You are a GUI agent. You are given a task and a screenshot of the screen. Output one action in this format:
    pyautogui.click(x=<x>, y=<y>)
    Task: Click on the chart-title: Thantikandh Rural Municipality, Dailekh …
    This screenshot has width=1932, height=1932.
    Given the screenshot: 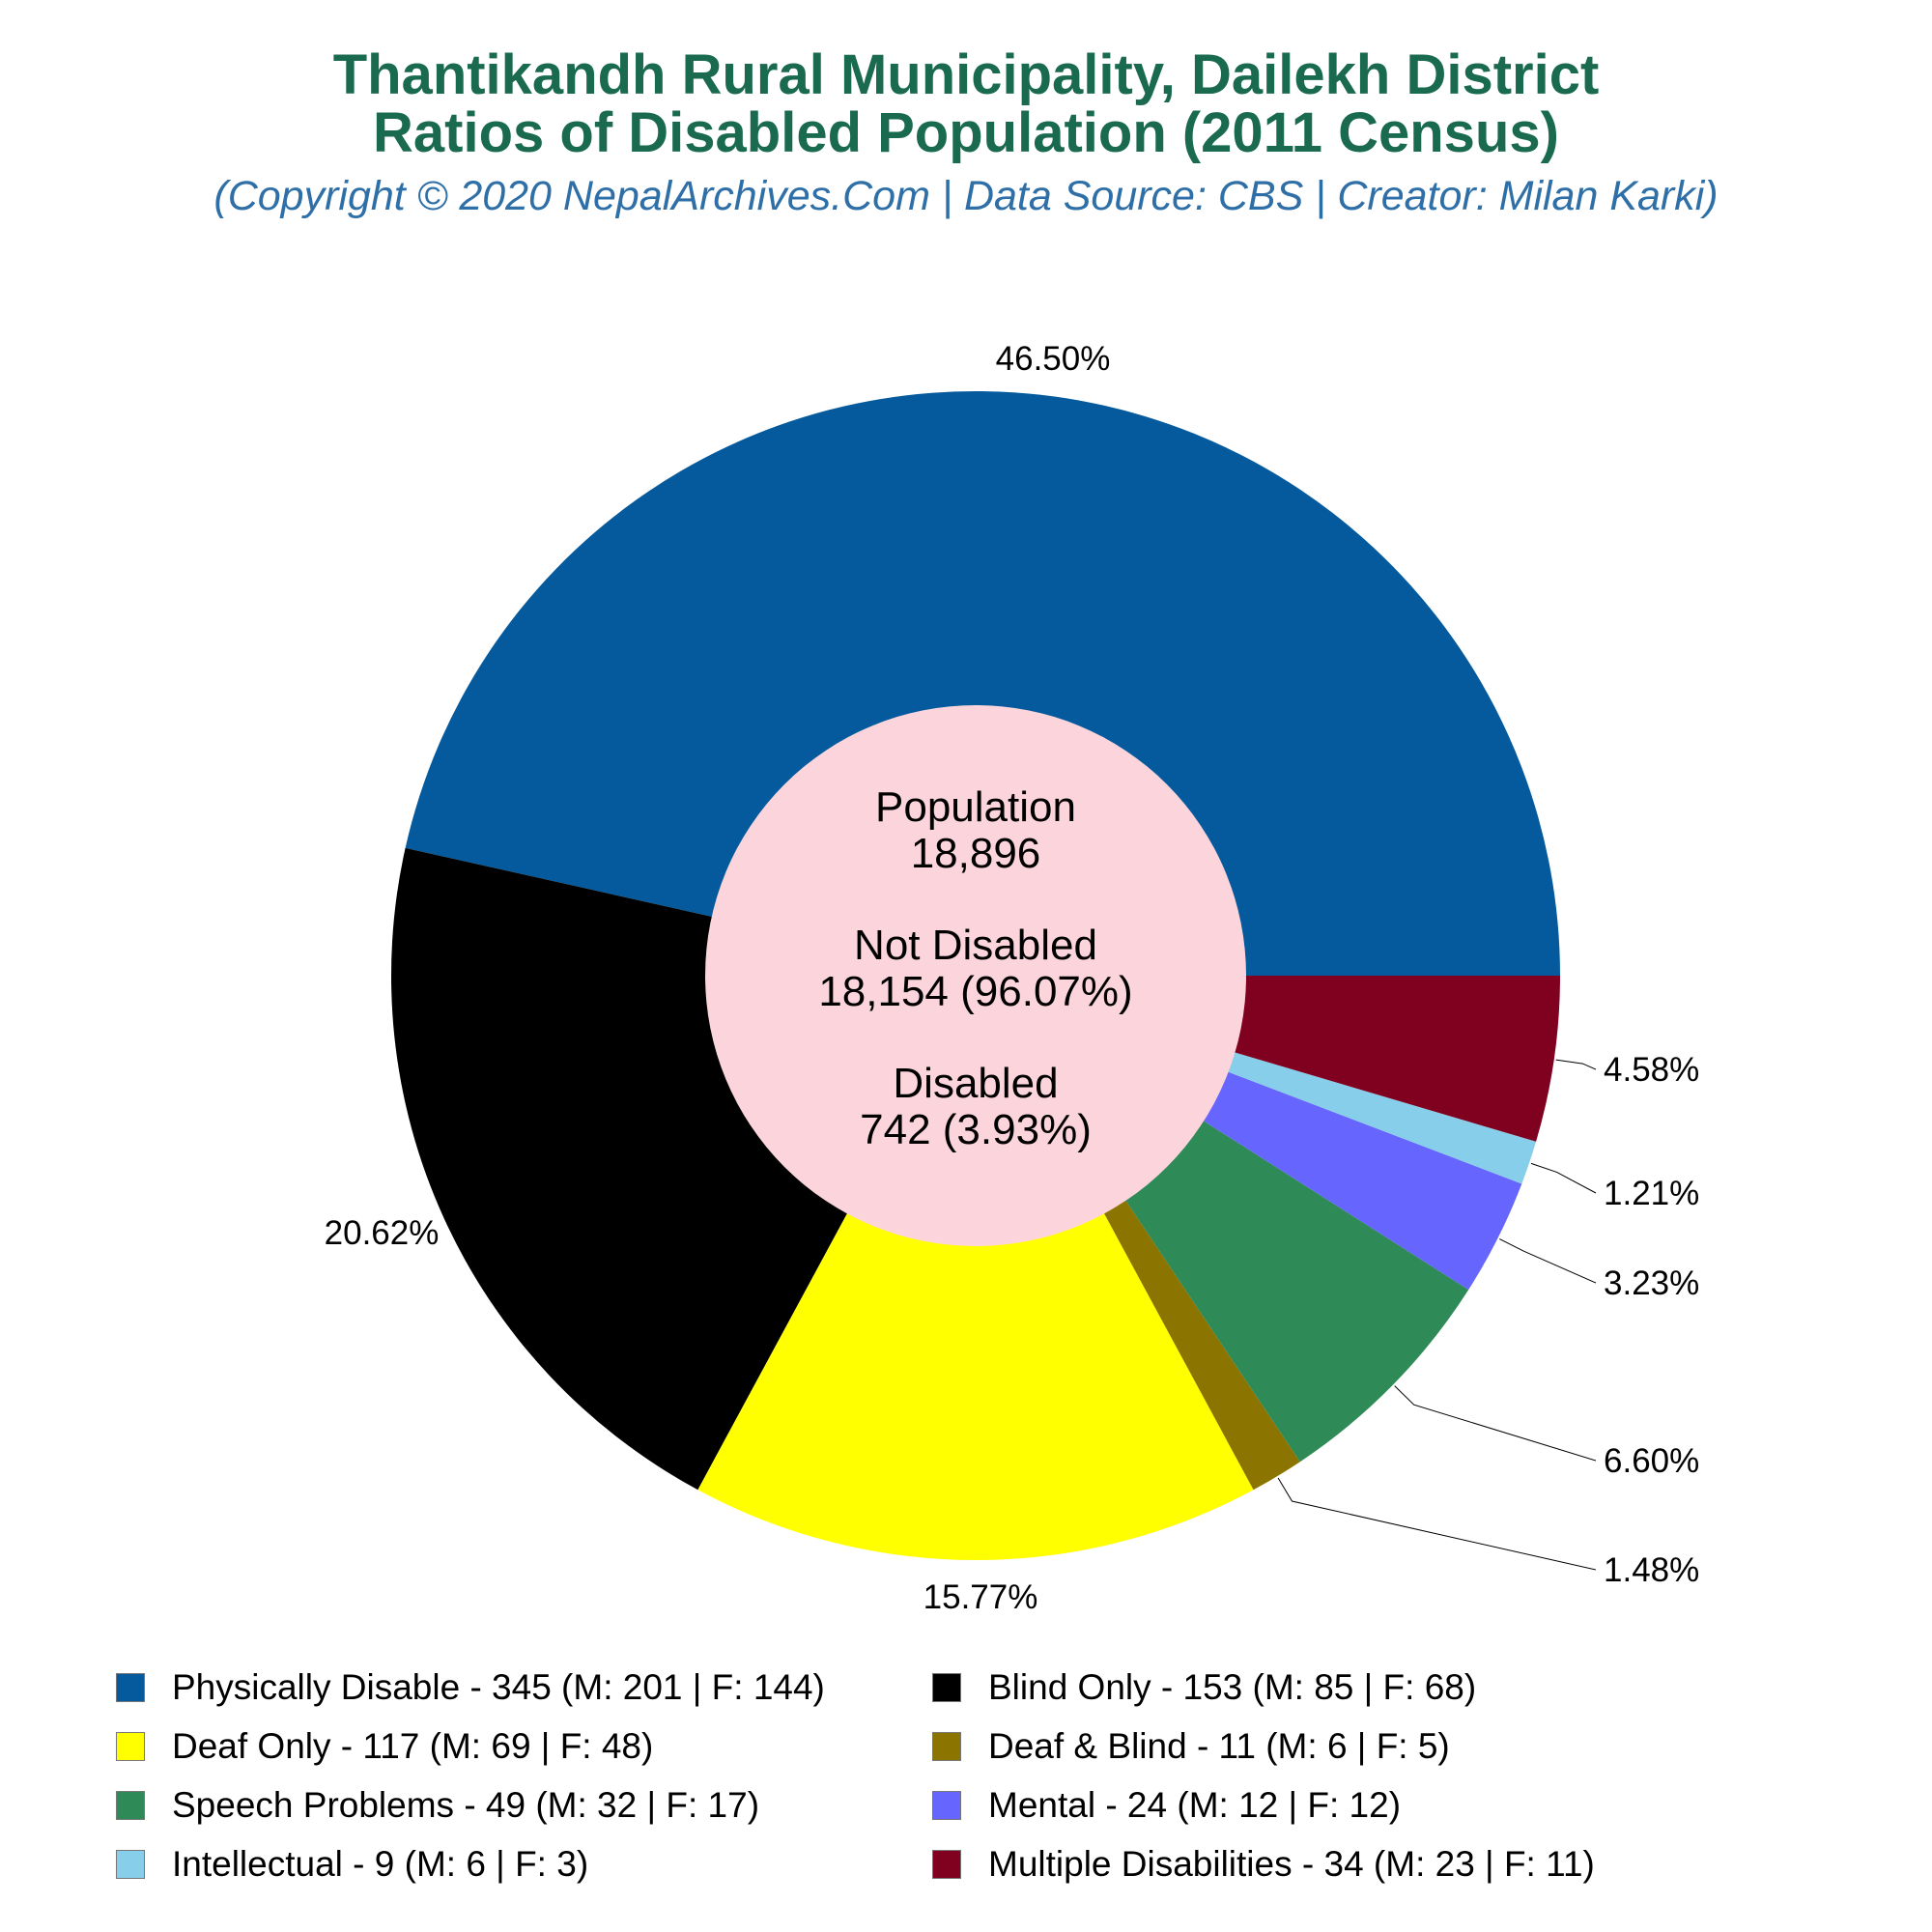 What is the action you would take?
    pyautogui.click(x=966, y=74)
    